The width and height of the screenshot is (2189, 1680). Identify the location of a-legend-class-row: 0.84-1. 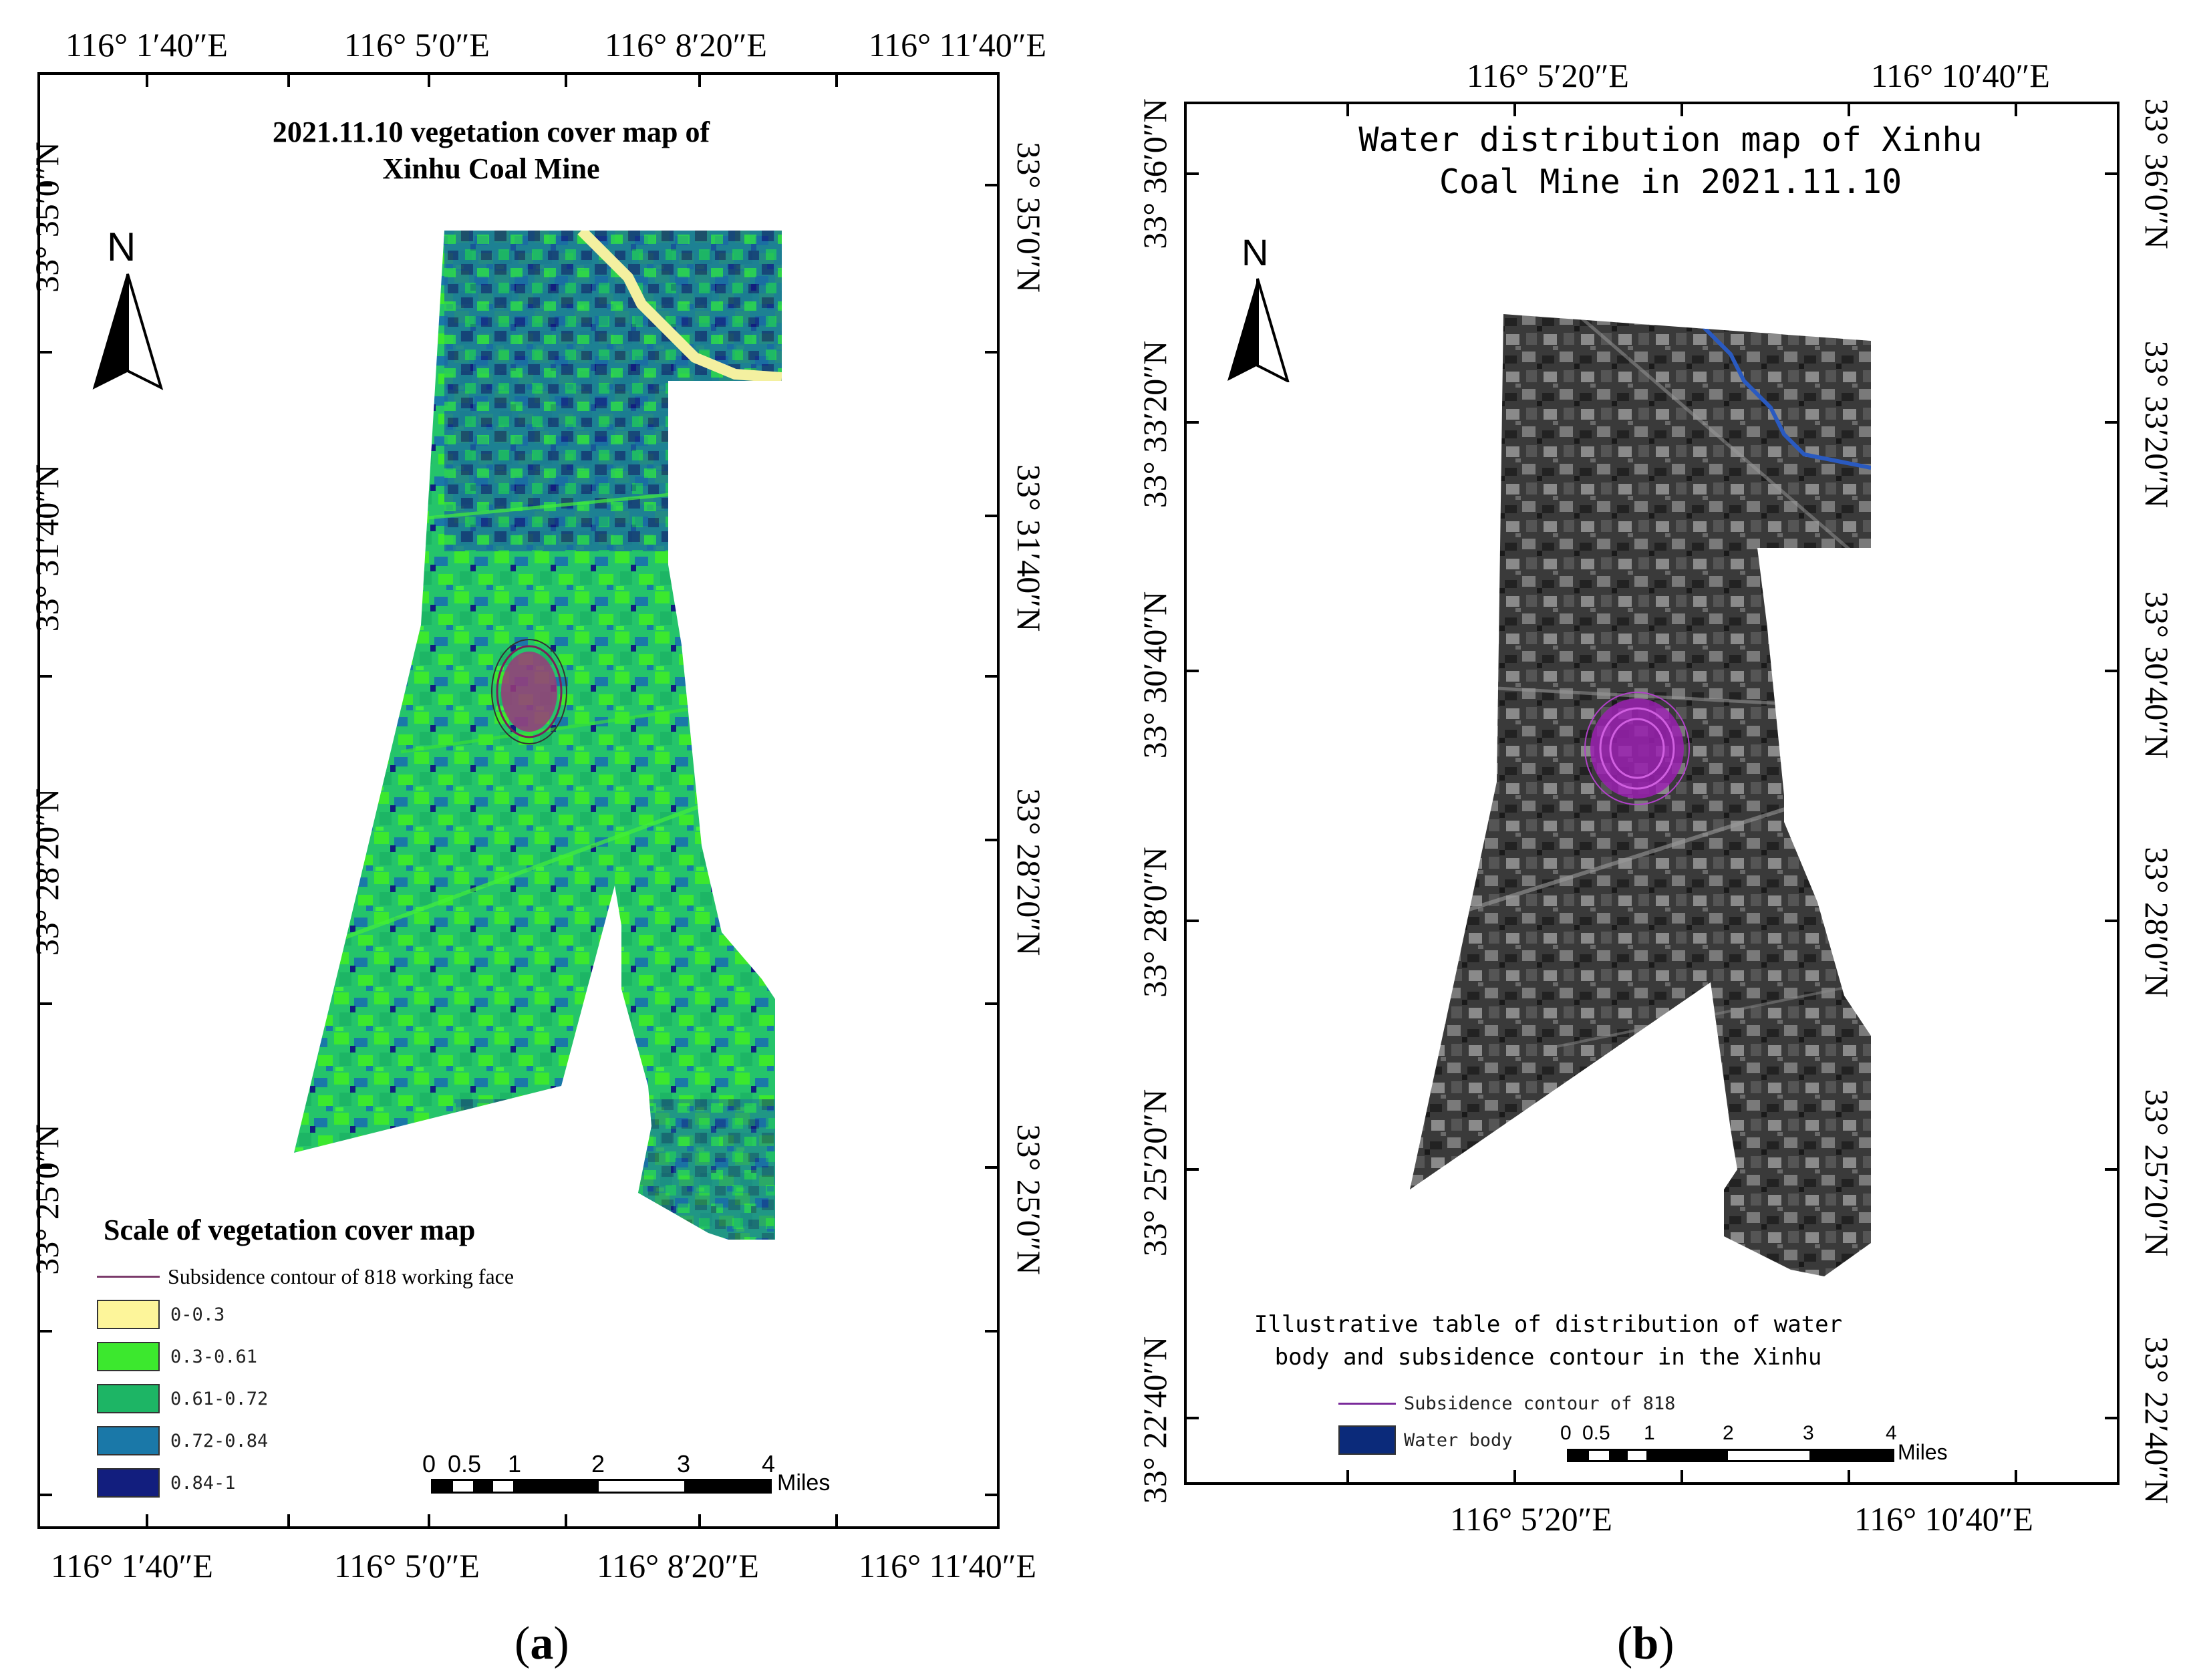
(166, 1483).